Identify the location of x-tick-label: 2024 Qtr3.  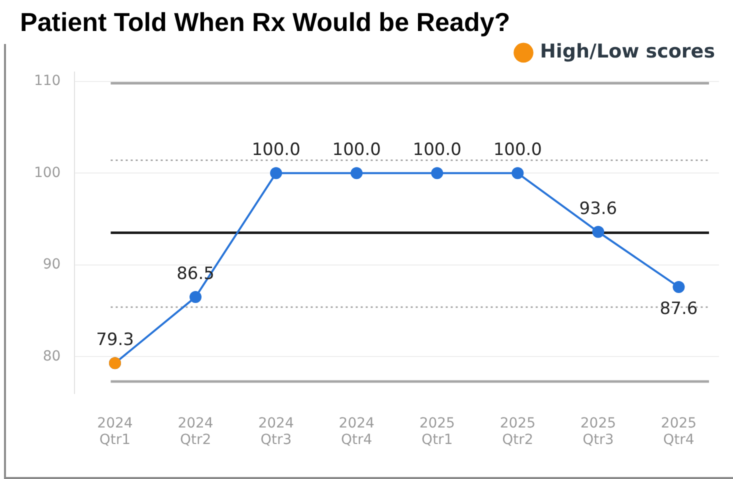
(276, 431).